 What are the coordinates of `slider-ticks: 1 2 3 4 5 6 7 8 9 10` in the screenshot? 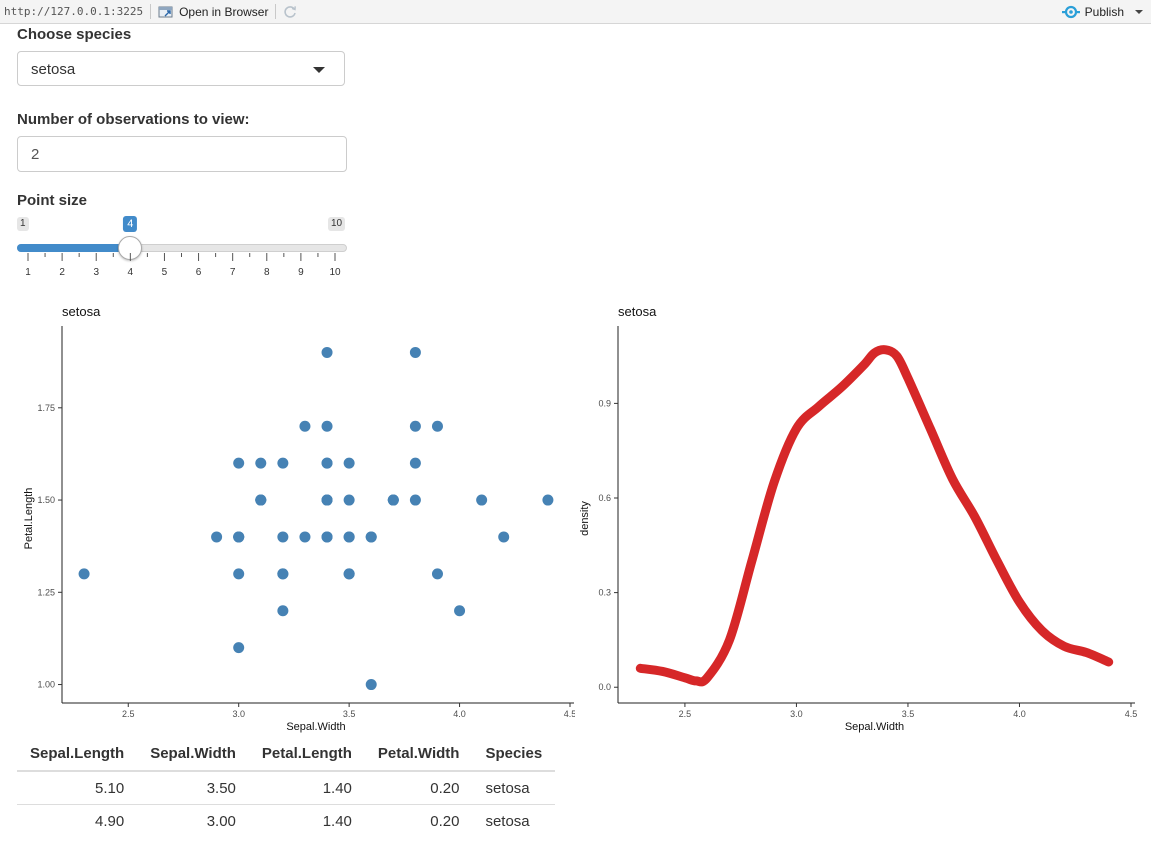 It's located at (183, 265).